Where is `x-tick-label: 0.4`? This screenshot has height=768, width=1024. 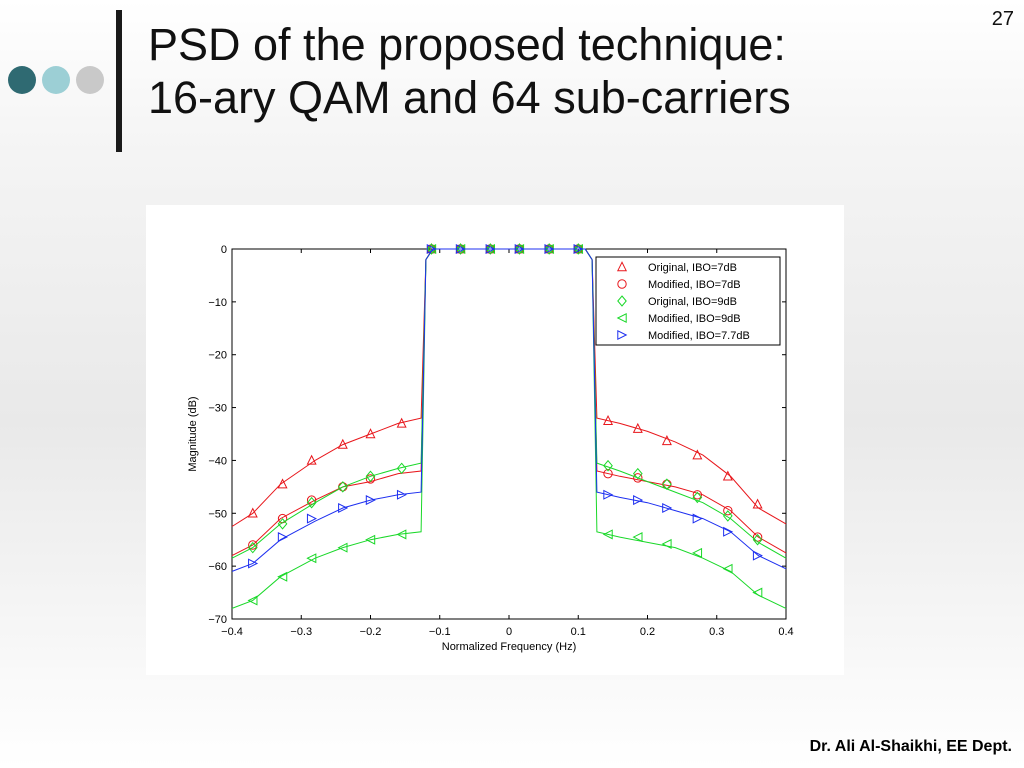 x-tick-label: 0.4 is located at coordinates (785, 632).